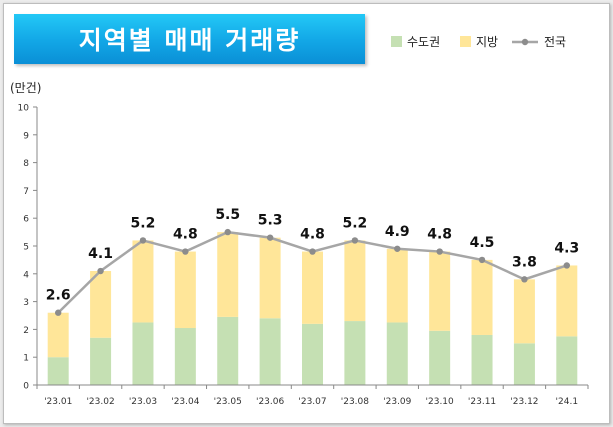  I want to click on y-tick-label: 5, so click(26, 248).